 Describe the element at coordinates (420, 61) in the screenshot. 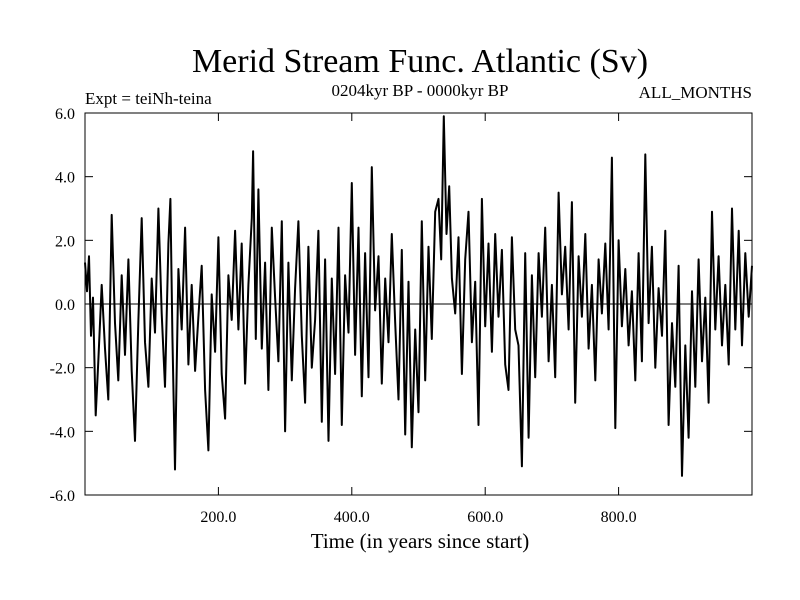

I see `chart-title: Merid Stream Func. Atlantic (Sv)` at that location.